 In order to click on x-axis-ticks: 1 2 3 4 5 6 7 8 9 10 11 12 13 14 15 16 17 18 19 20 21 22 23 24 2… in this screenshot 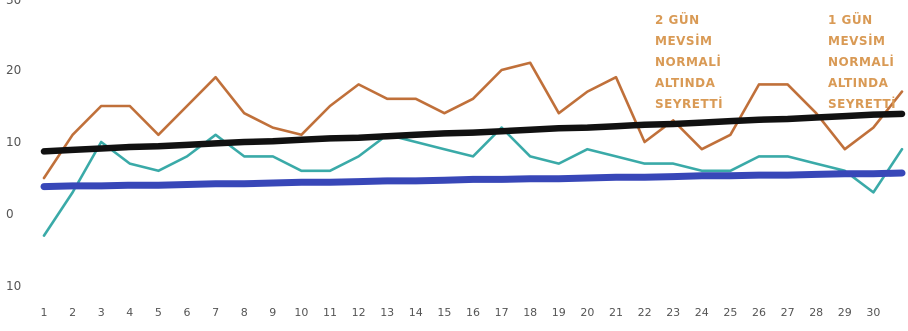, I will do `click(461, 312)`.